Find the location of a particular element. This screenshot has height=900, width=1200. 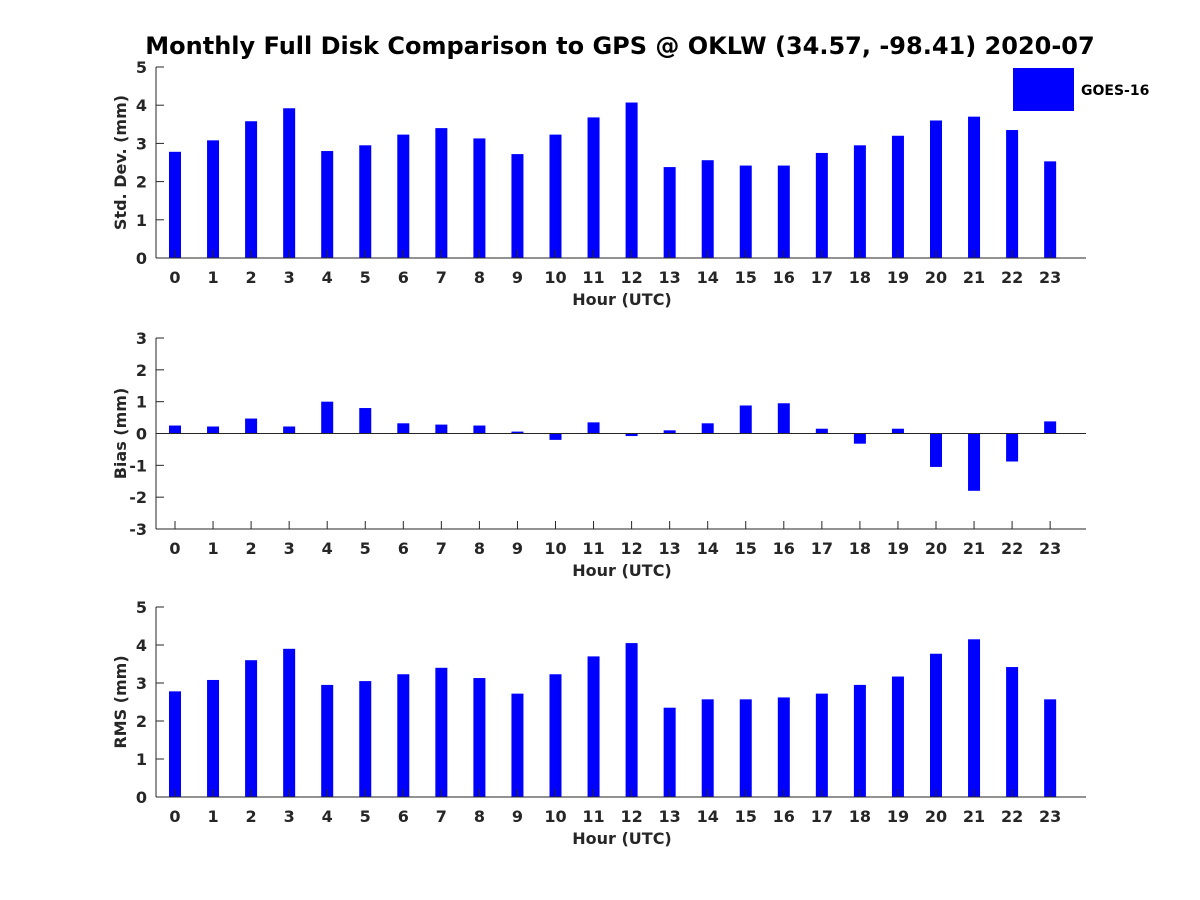

y-tick-label: 5 is located at coordinates (141, 607).